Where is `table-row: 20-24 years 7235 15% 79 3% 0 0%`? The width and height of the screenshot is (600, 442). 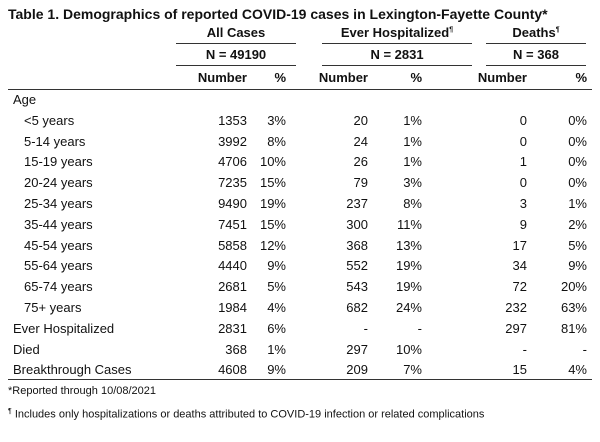
table-row: 20-24 years 7235 15% 79 3% 0 0% is located at coordinates (300, 185).